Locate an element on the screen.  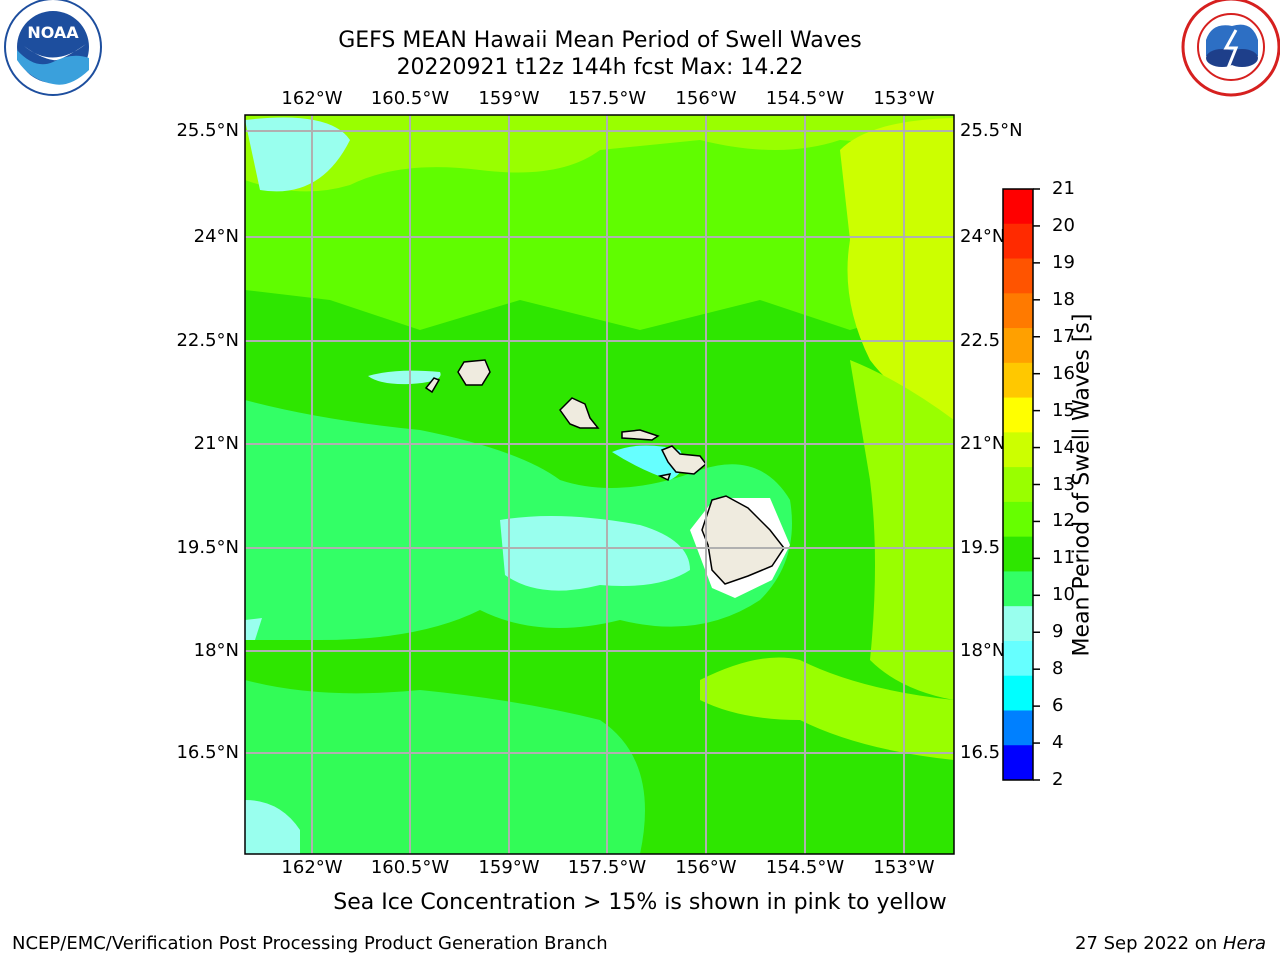
contour-band-11s-south is located at coordinates (445, 767).